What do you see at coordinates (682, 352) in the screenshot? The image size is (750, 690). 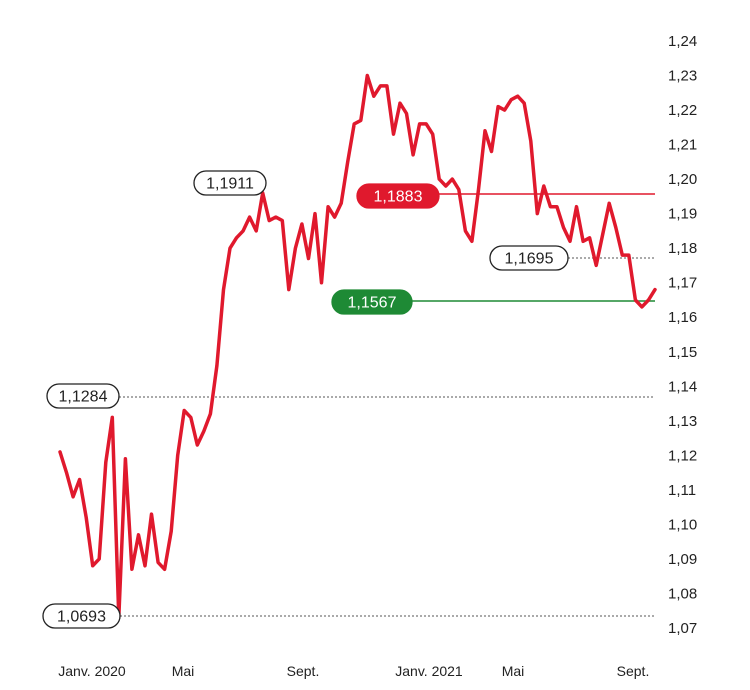 I see `y-tick-label: 1,15` at bounding box center [682, 352].